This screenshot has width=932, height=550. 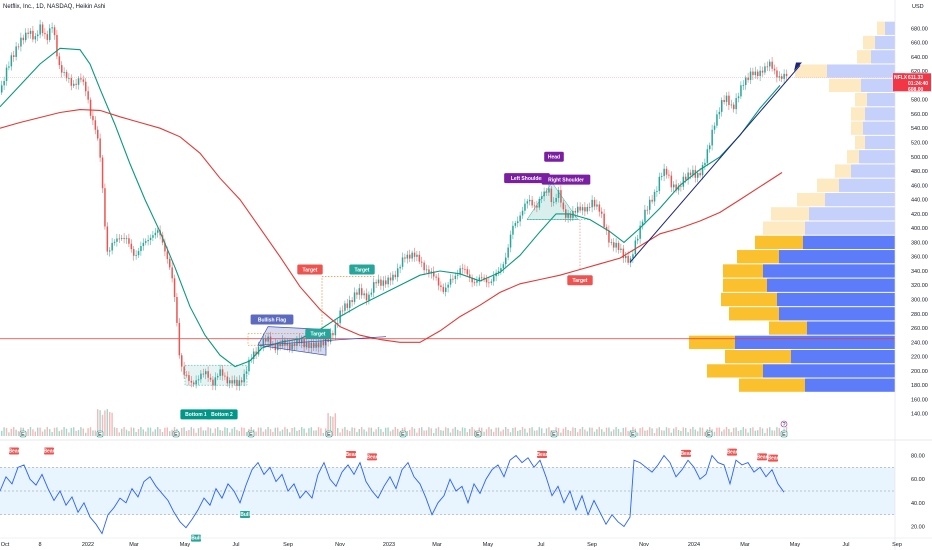 I want to click on price-tick: 240.00, so click(x=919, y=343).